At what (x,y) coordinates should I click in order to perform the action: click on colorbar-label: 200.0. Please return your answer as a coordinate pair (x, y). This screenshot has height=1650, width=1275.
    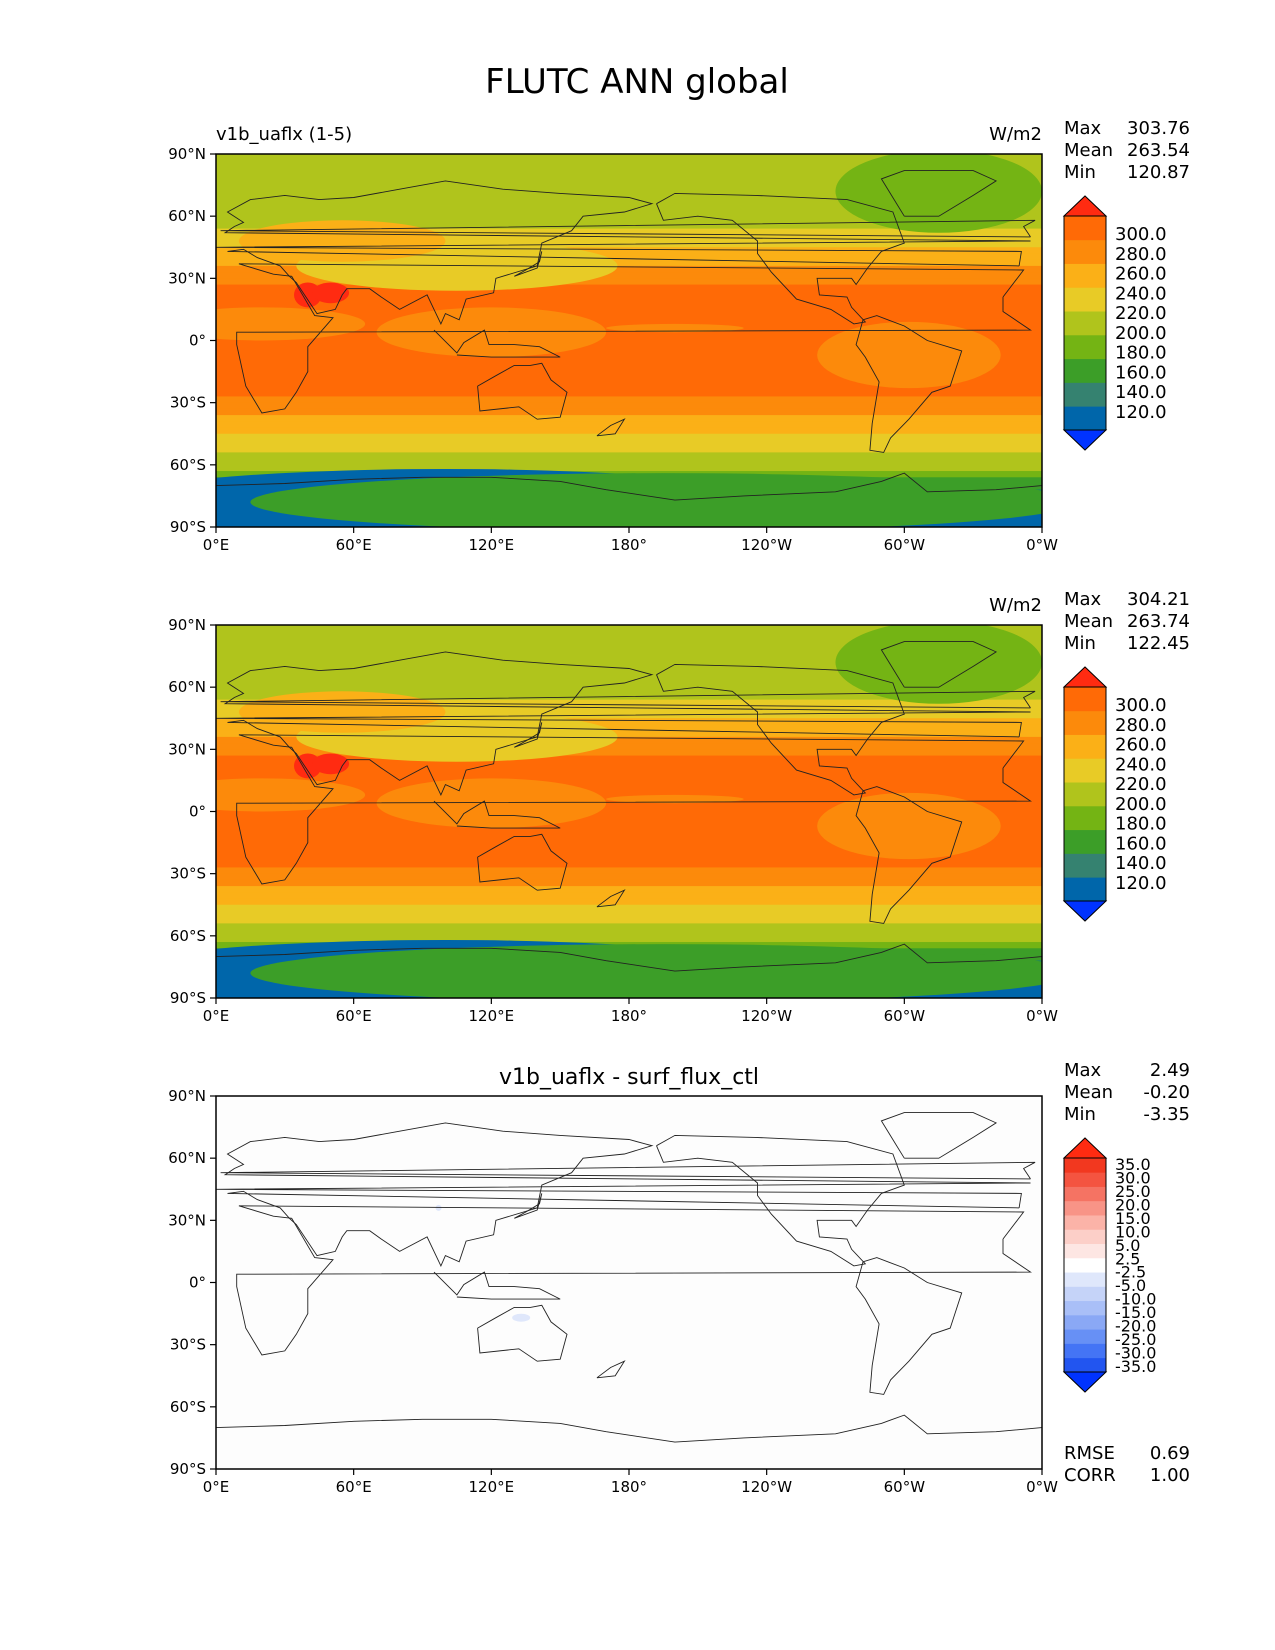
    Looking at the image, I should click on (1141, 333).